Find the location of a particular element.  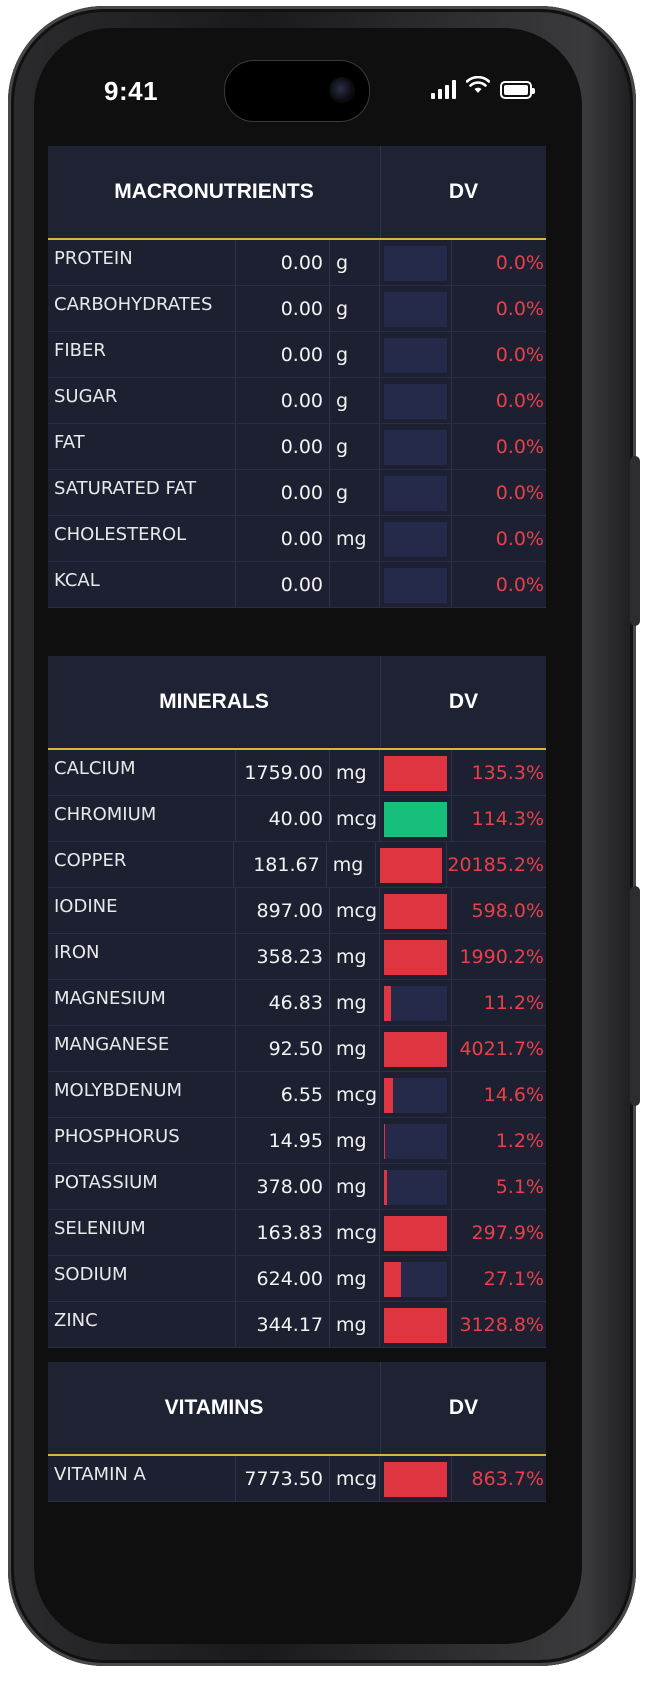

nutrient-row: PHOSPHORUS 14.95 mg 1.2% is located at coordinates (297, 1141).